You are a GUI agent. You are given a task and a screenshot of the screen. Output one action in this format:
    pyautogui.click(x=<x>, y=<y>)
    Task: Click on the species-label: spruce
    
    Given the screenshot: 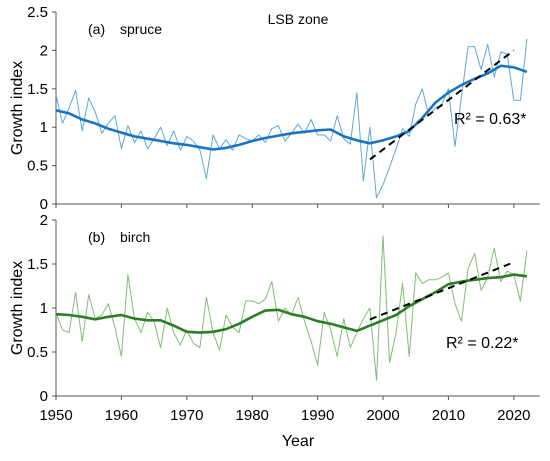 What is the action you would take?
    pyautogui.click(x=141, y=29)
    